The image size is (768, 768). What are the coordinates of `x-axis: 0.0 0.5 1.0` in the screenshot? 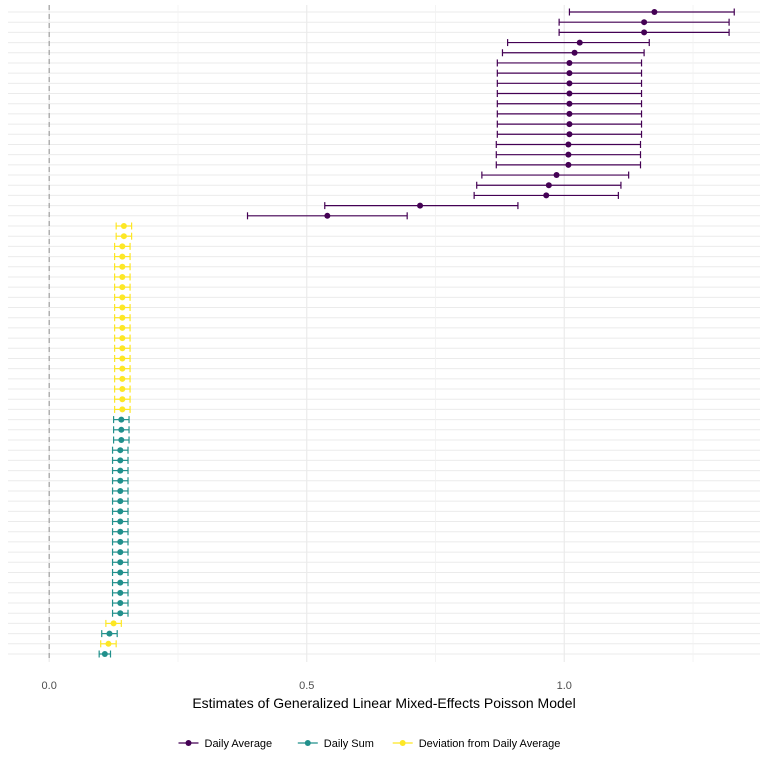 It's located at (307, 686).